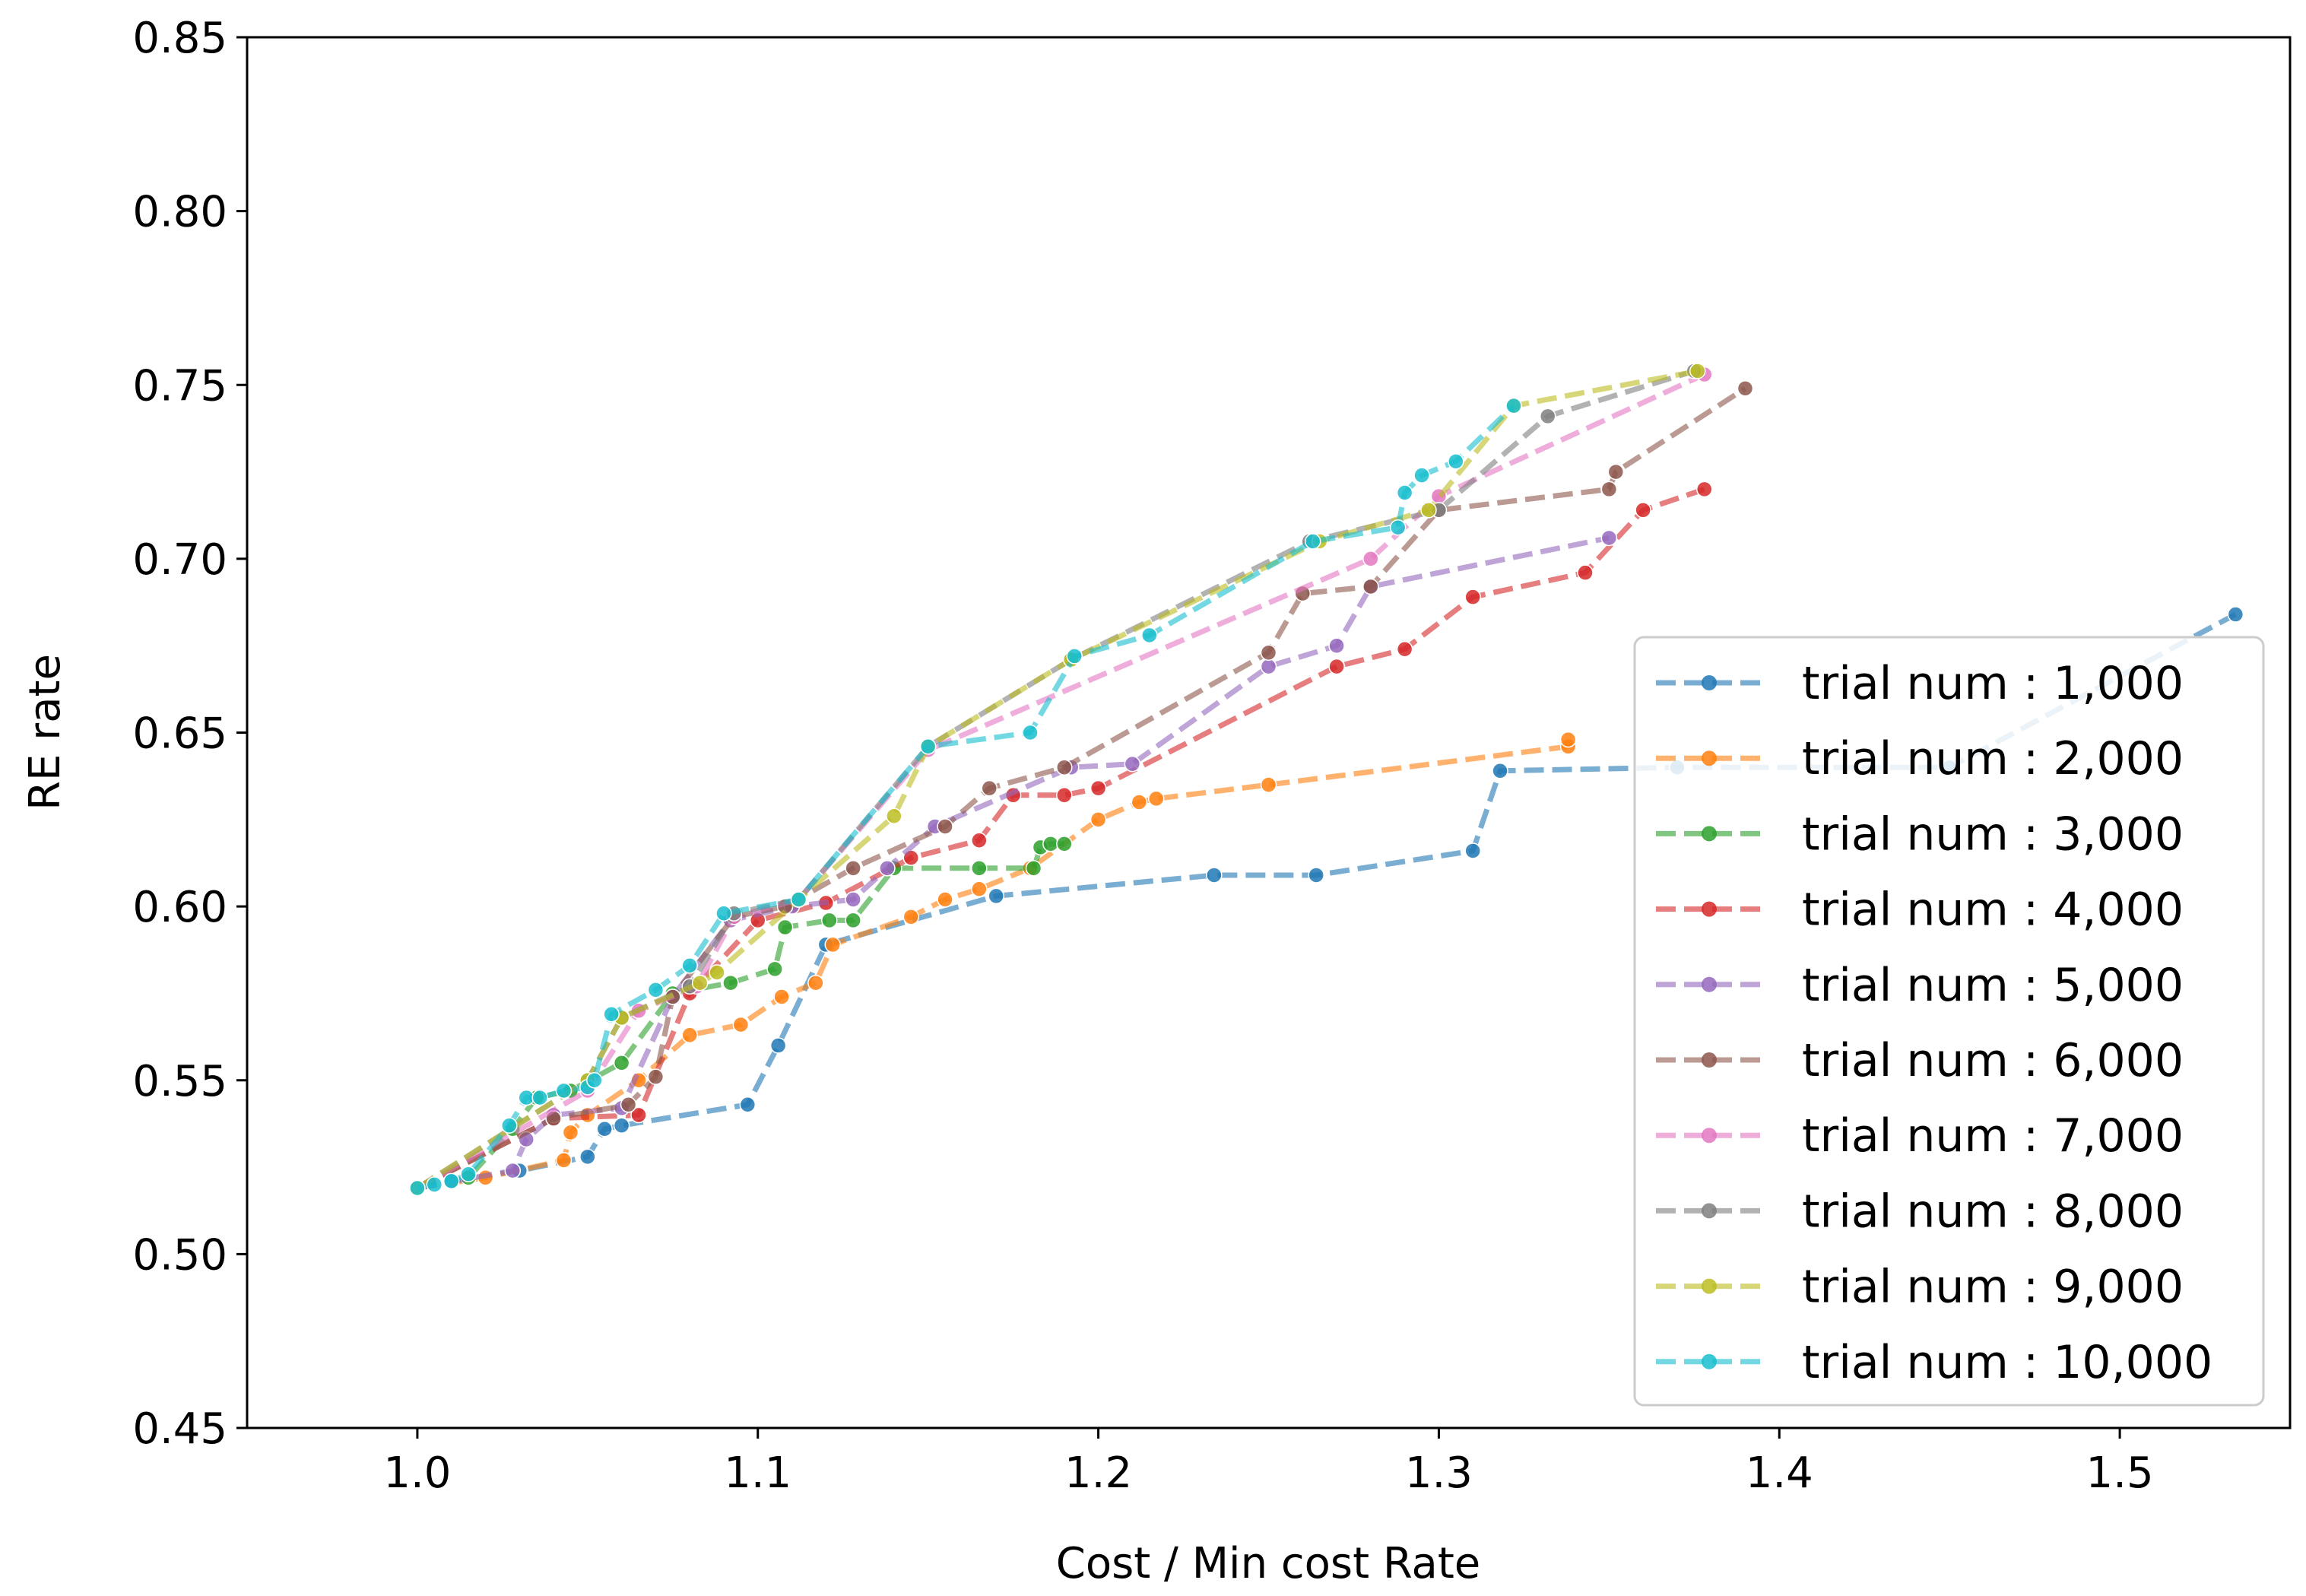  What do you see at coordinates (179, 1082) in the screenshot?
I see `y-tick-label: 0.55` at bounding box center [179, 1082].